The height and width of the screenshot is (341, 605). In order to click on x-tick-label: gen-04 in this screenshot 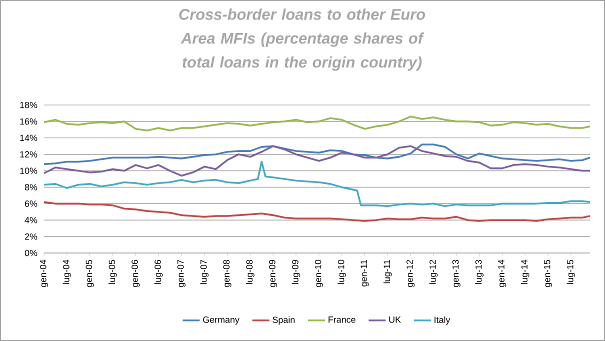, I will do `click(44, 274)`.